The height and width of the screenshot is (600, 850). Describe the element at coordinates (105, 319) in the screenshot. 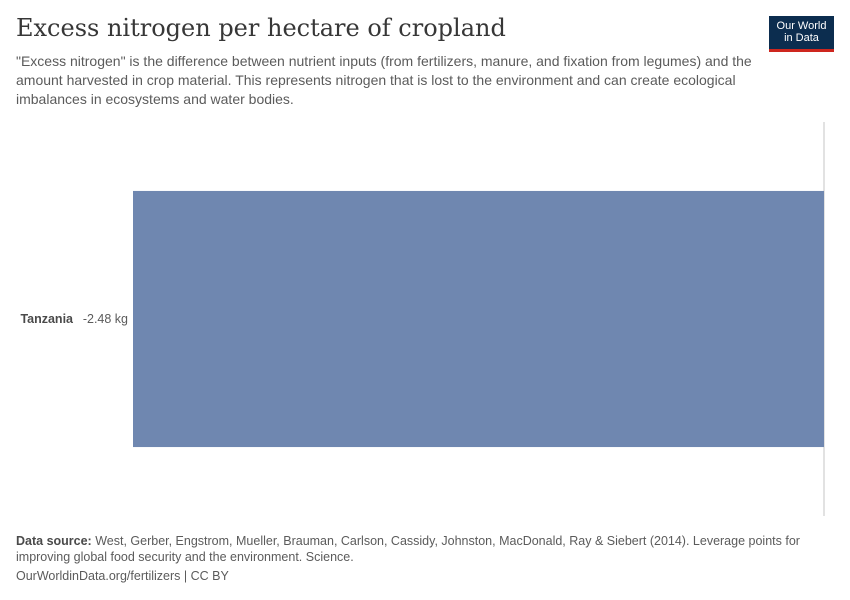

I see `value-label: -2.48 kg` at that location.